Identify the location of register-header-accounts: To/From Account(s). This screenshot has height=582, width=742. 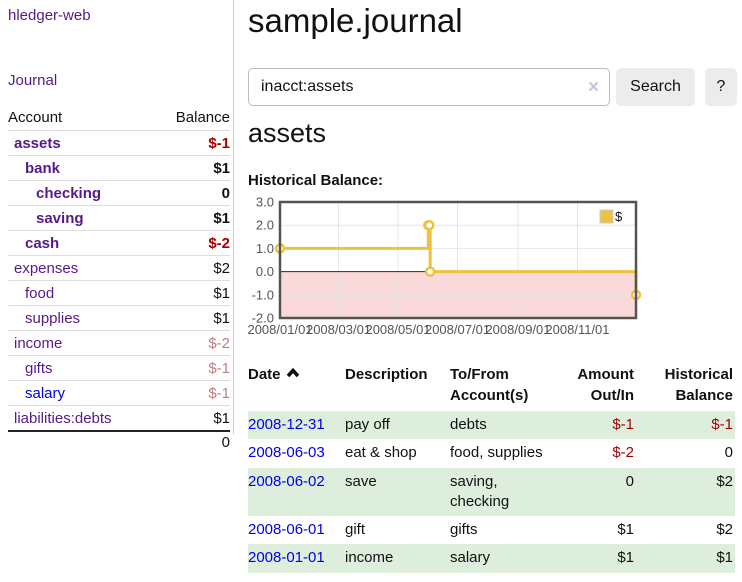
(489, 385).